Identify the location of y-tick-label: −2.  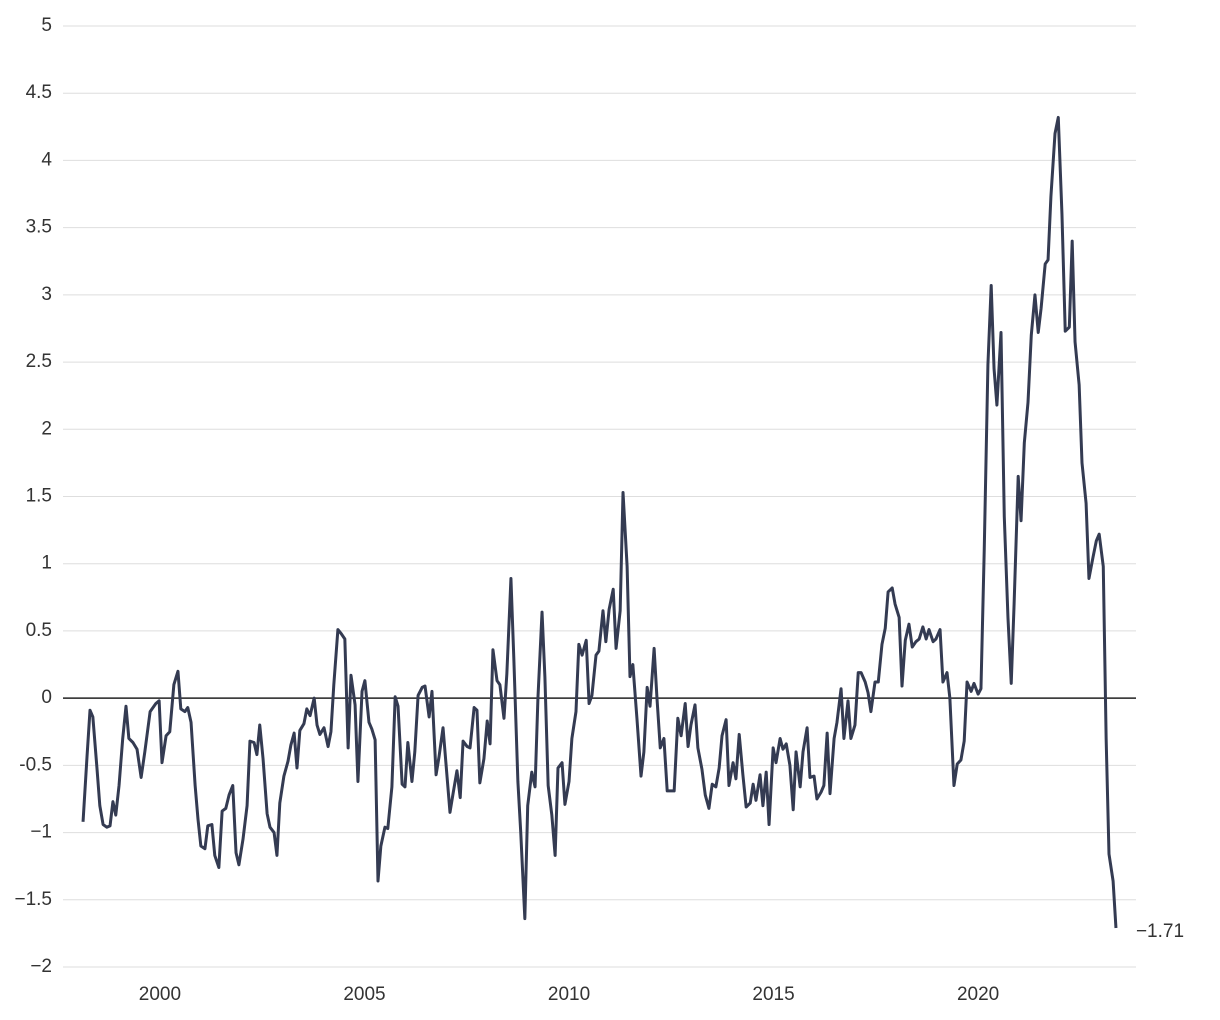
(41, 966).